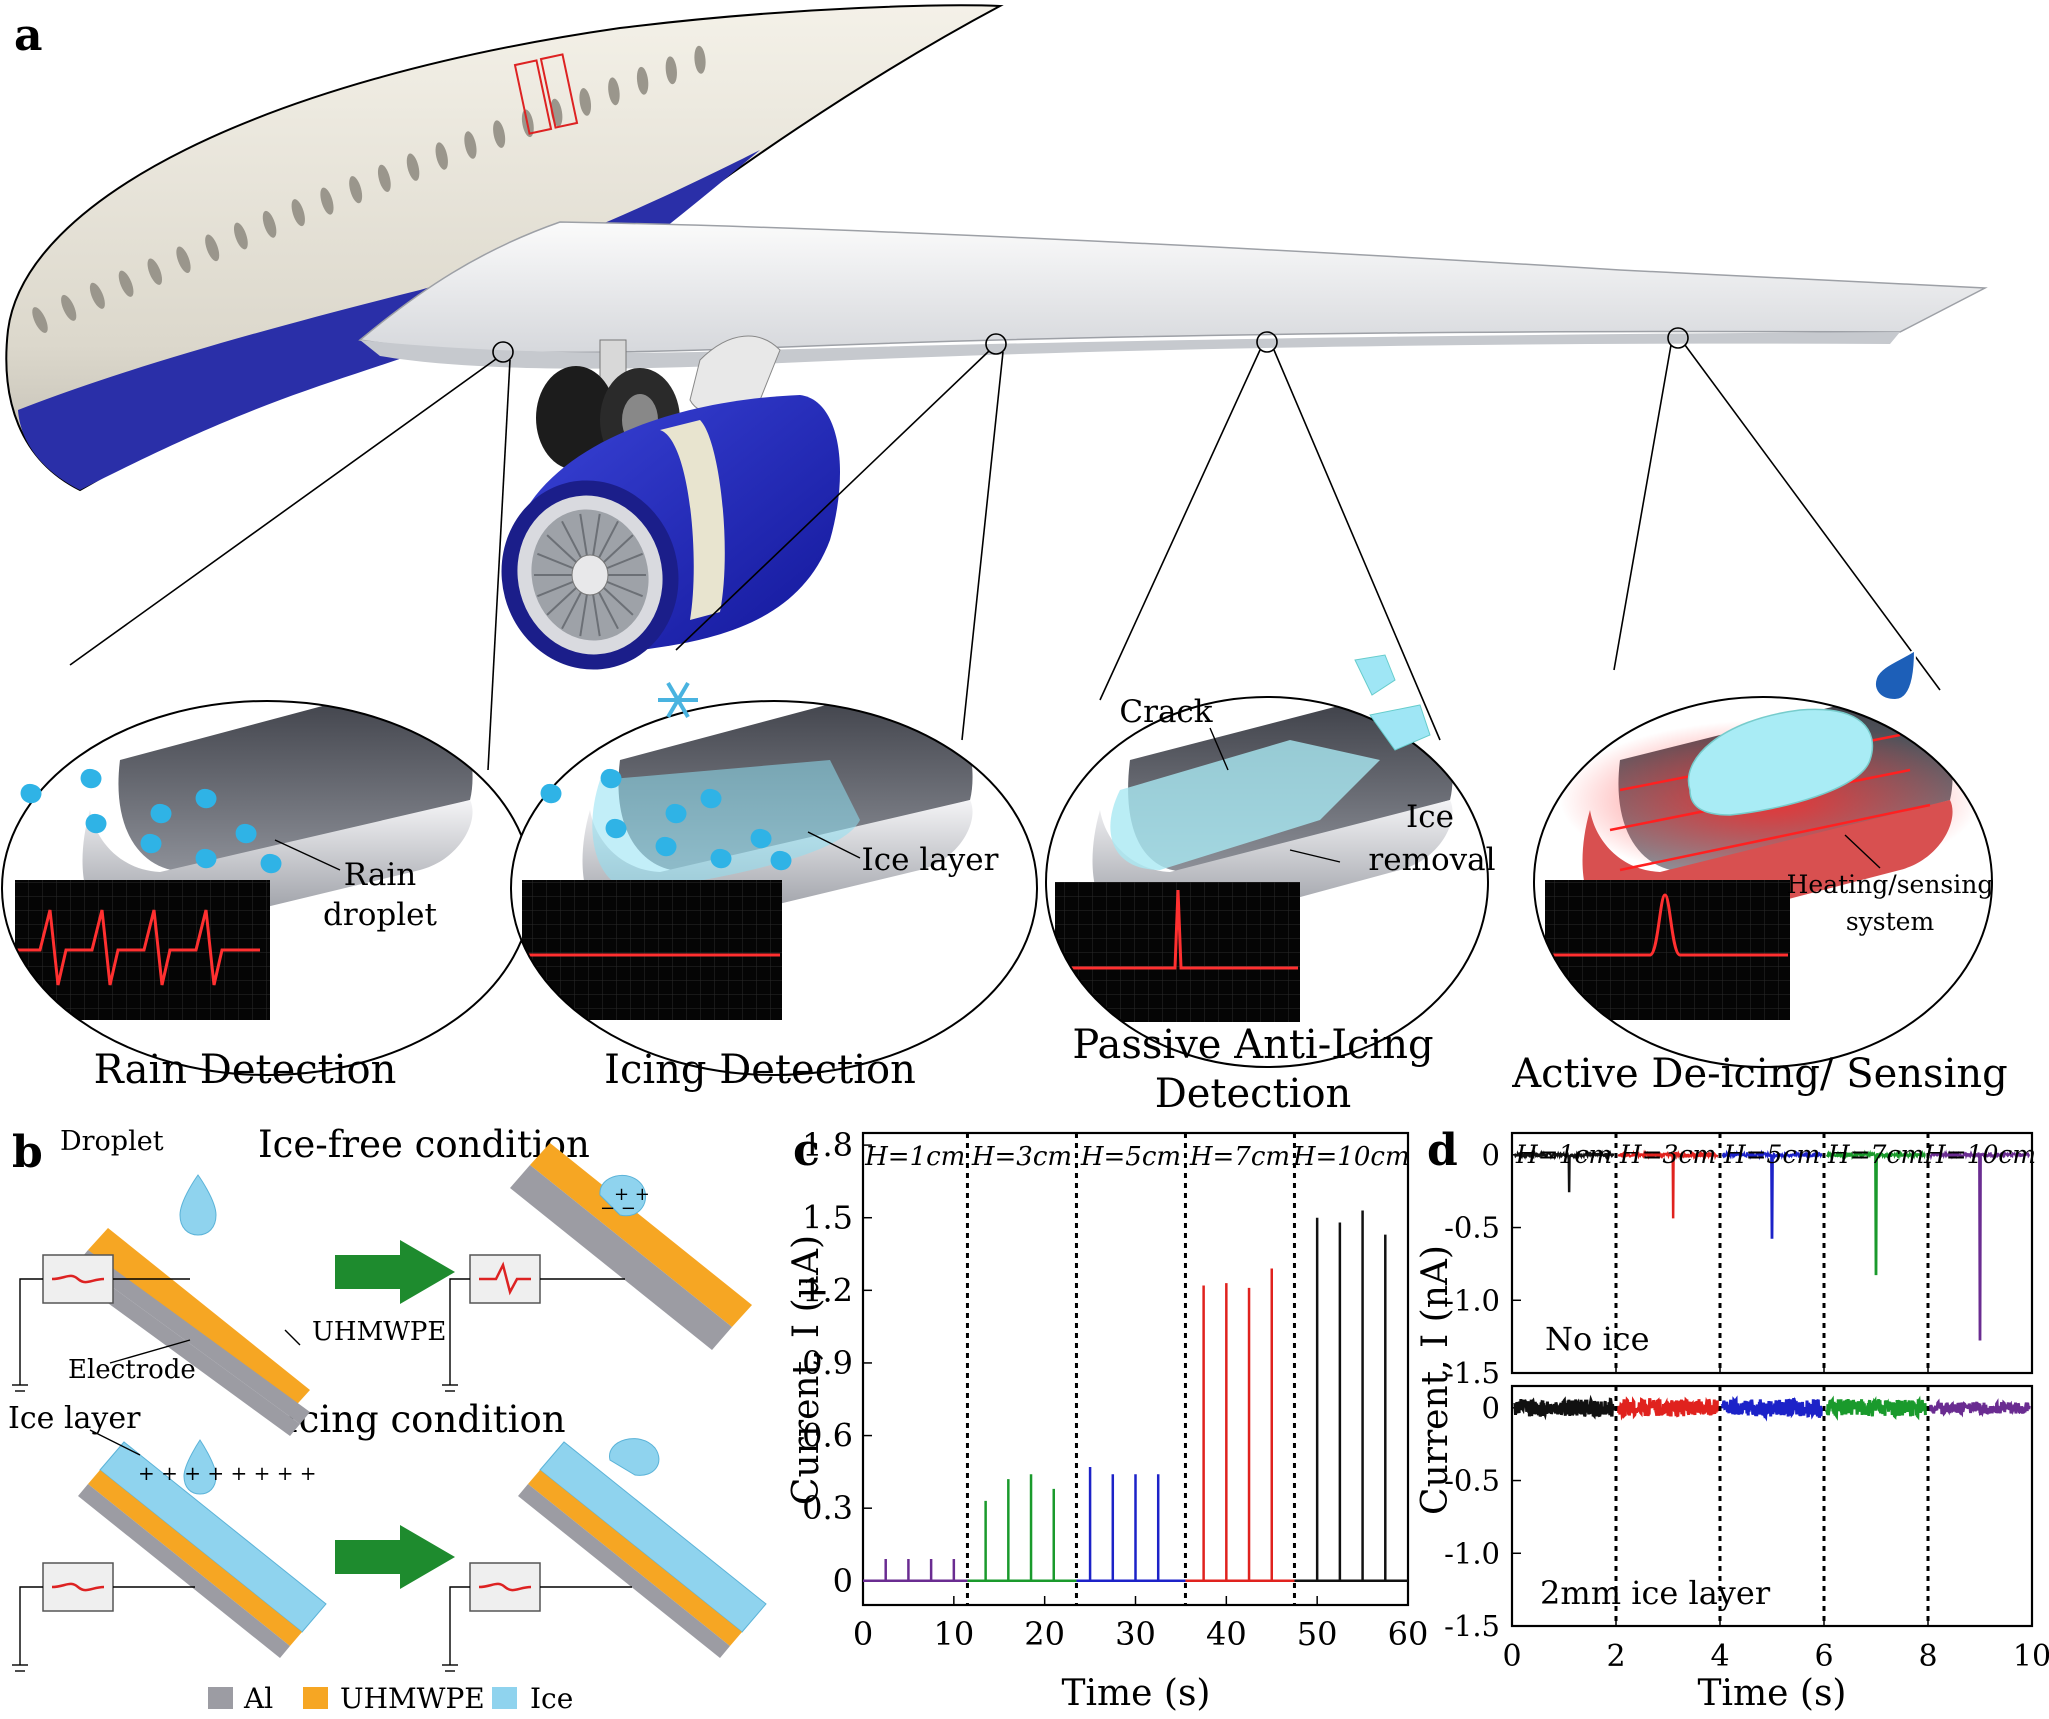 This screenshot has height=1719, width=2049. Describe the element at coordinates (827, 1508) in the screenshot. I see `y-tick-label: 0.3` at that location.